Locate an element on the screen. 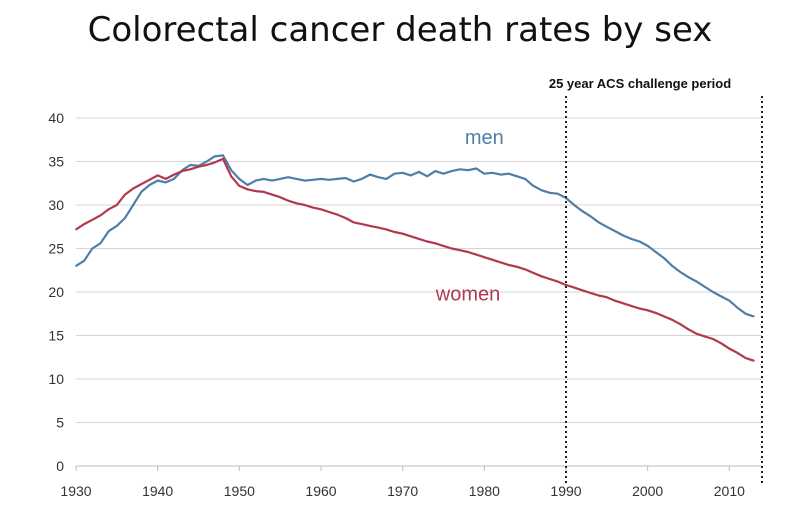  x-tick-label: 1950 is located at coordinates (239, 491).